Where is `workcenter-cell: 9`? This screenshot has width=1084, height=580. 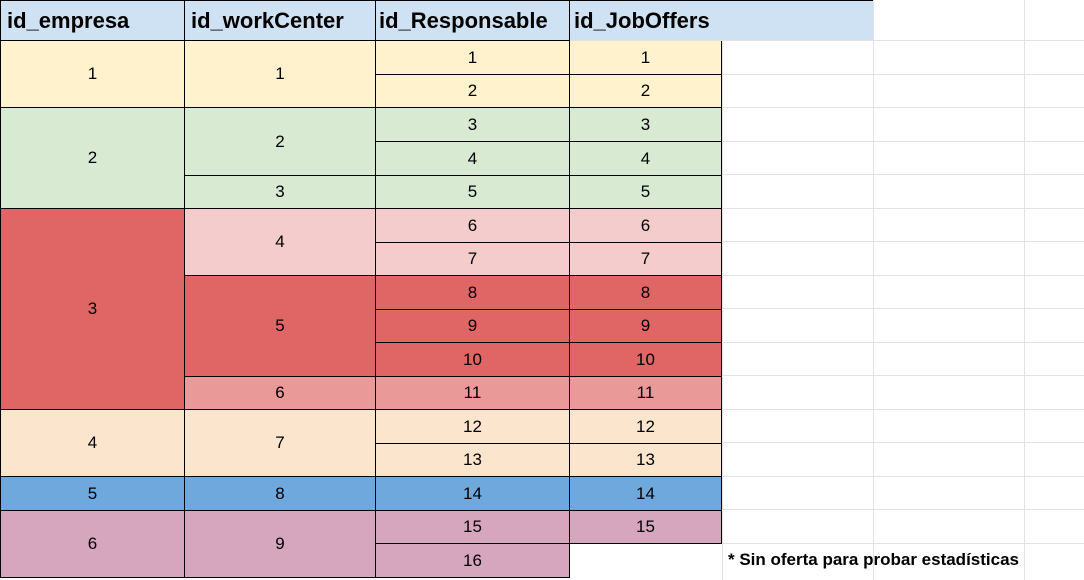
workcenter-cell: 9 is located at coordinates (280, 544).